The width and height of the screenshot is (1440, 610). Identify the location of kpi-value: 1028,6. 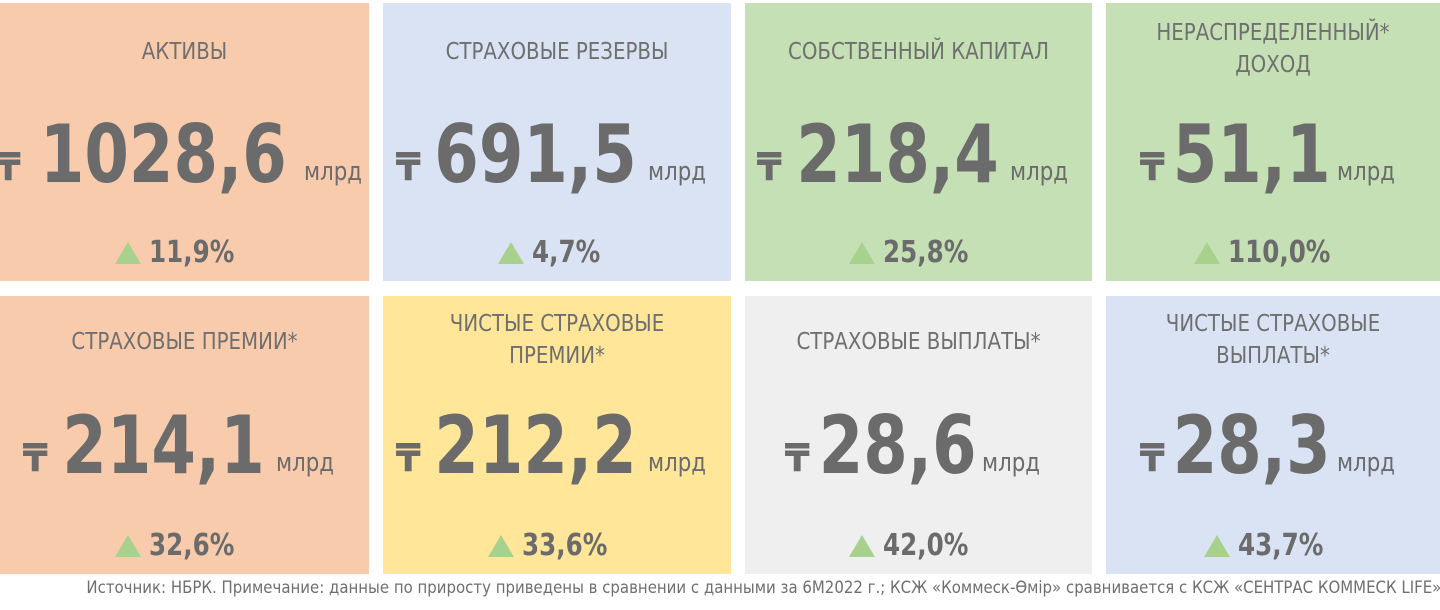
(163, 154).